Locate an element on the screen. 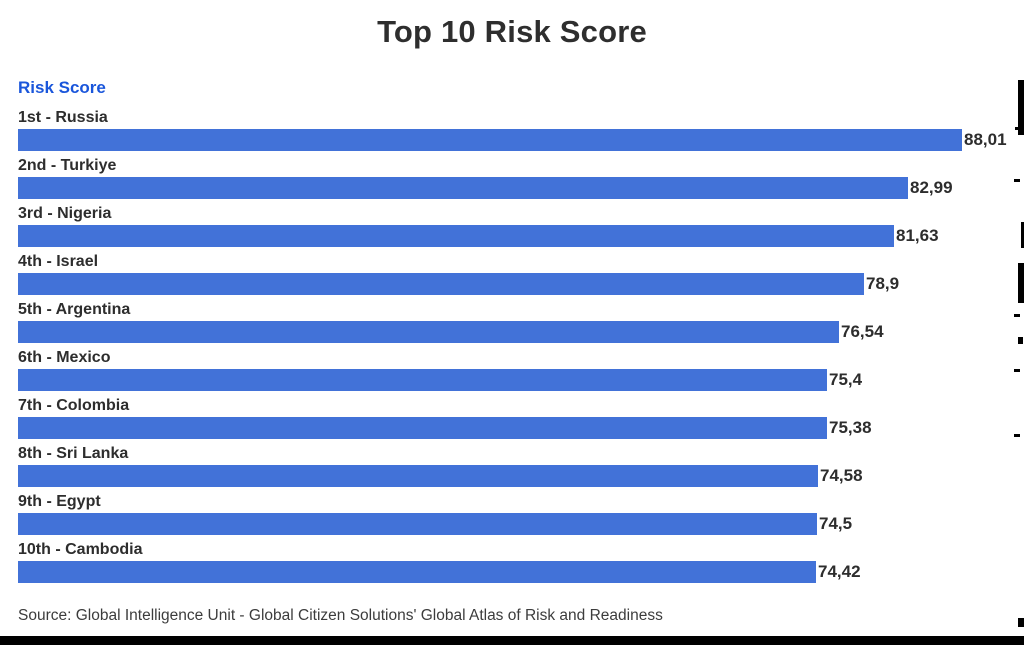 The width and height of the screenshot is (1024, 645). bar-row: 10th - Cambodia 74,42 is located at coordinates (512, 564).